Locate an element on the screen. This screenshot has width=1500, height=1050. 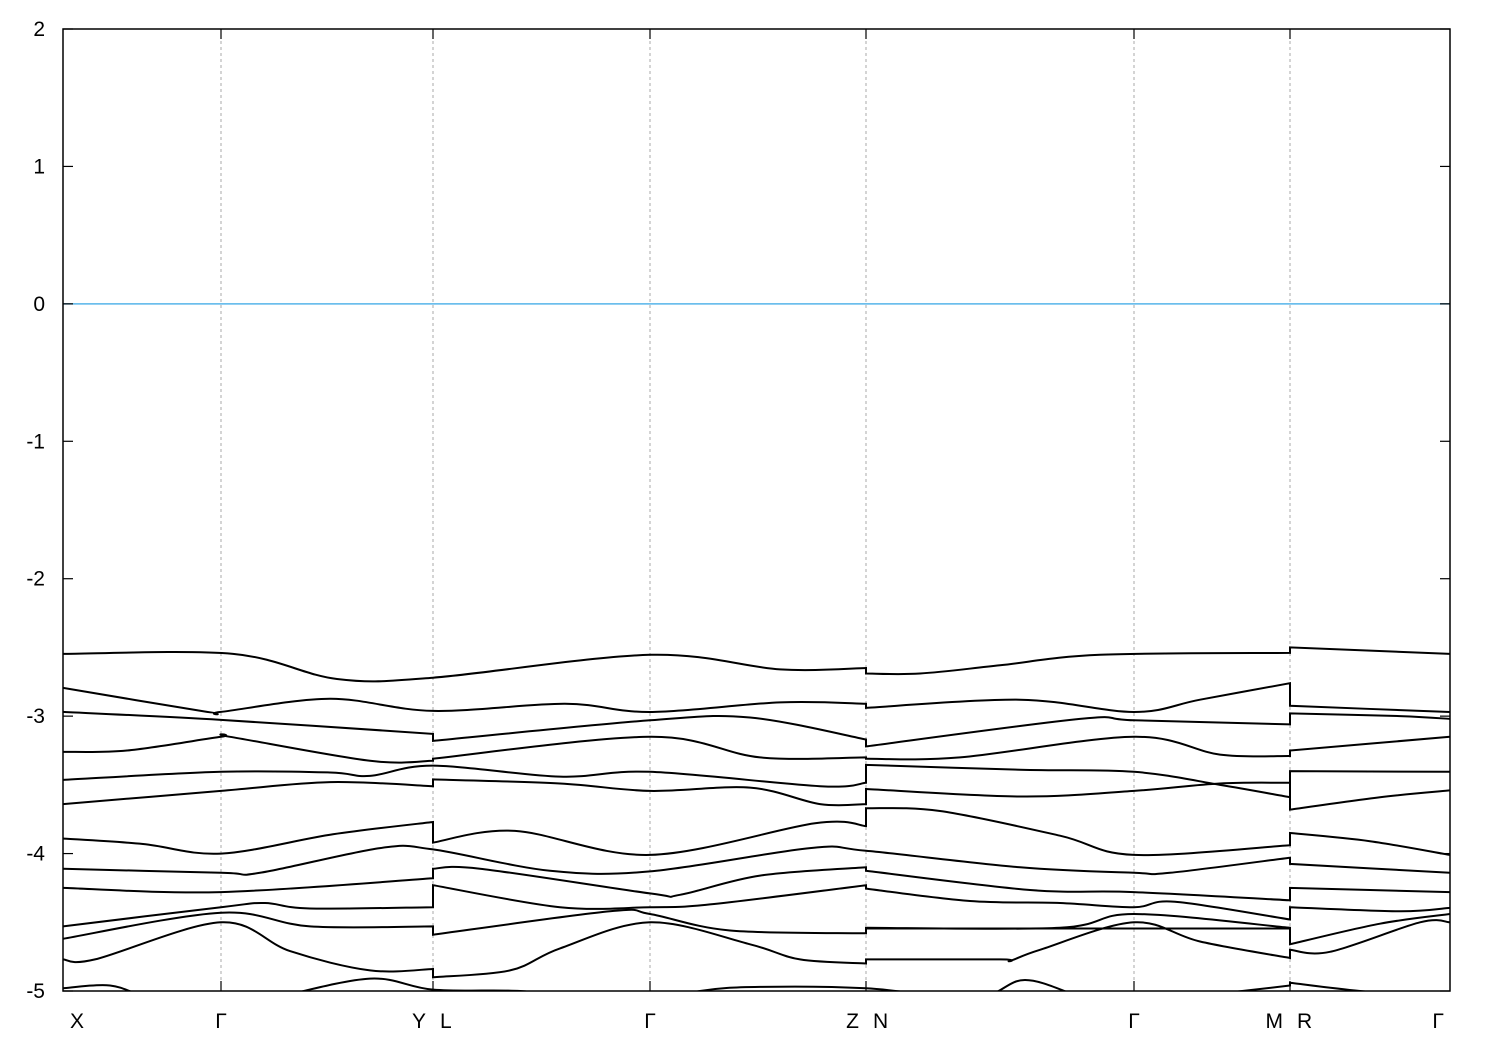
y-tick-label: 2 is located at coordinates (39, 29).